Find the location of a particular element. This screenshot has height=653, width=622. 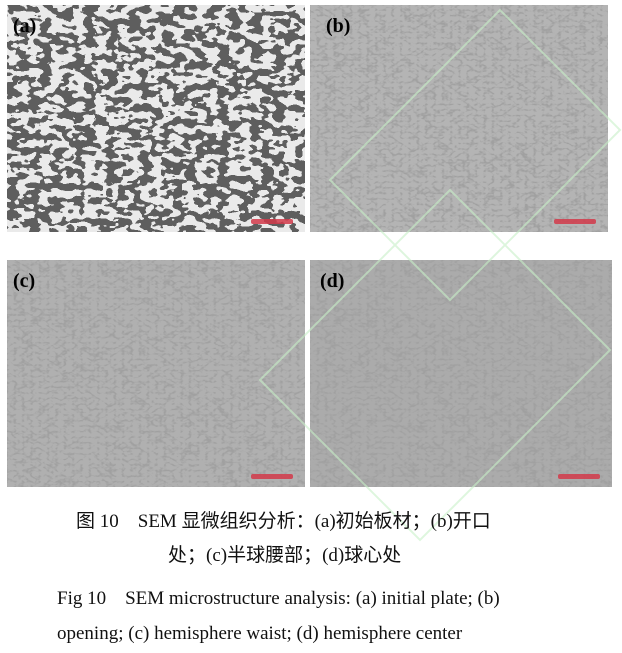

panel-label: (a) is located at coordinates (25, 26).